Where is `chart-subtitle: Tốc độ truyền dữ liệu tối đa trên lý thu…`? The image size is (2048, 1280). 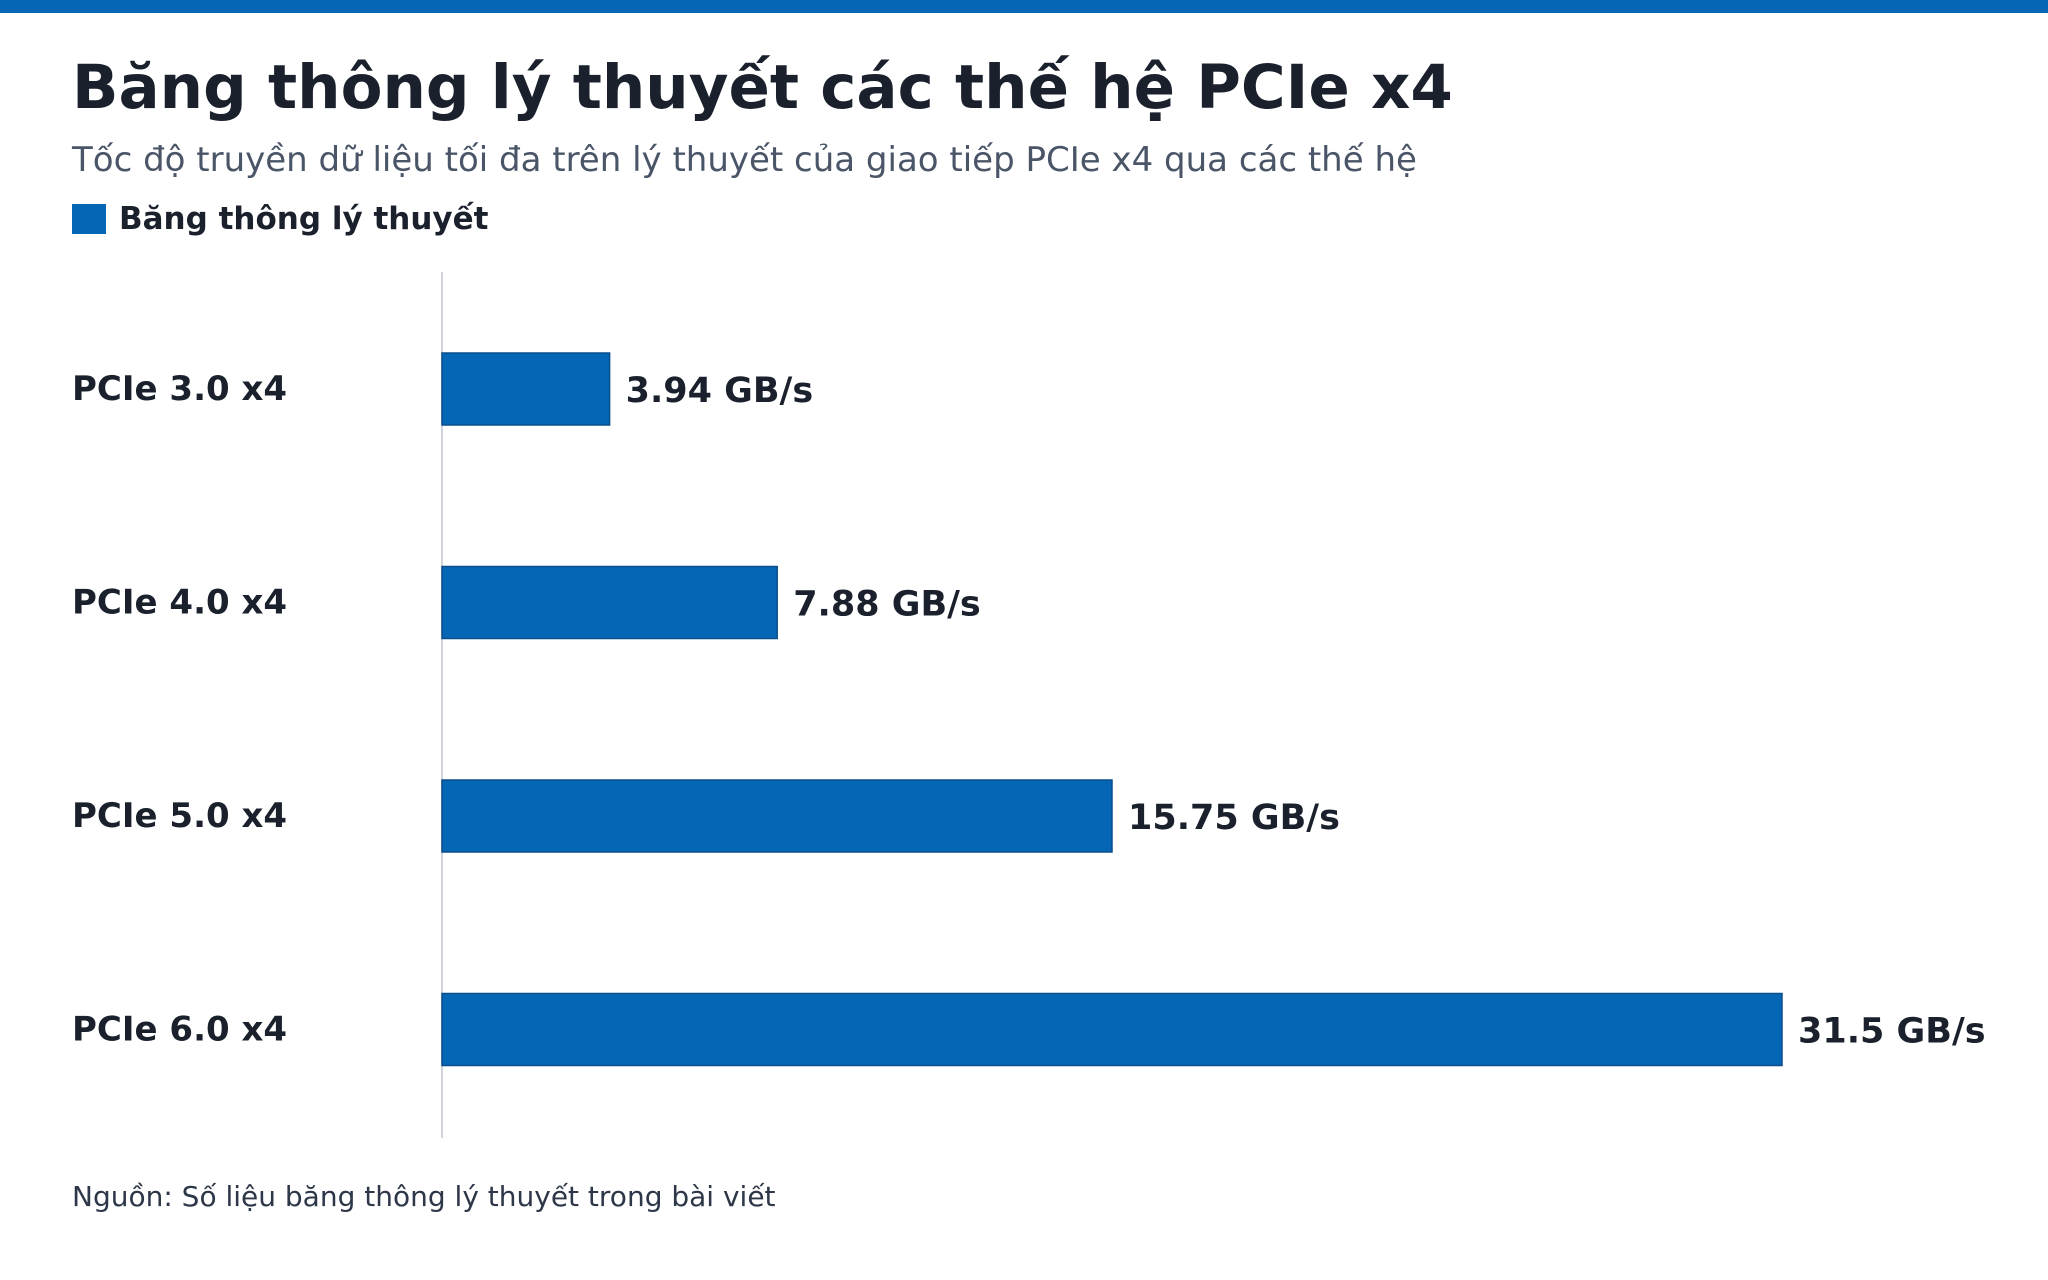
chart-subtitle: Tốc độ truyền dữ liệu tối đa trên lý thu… is located at coordinates (744, 160).